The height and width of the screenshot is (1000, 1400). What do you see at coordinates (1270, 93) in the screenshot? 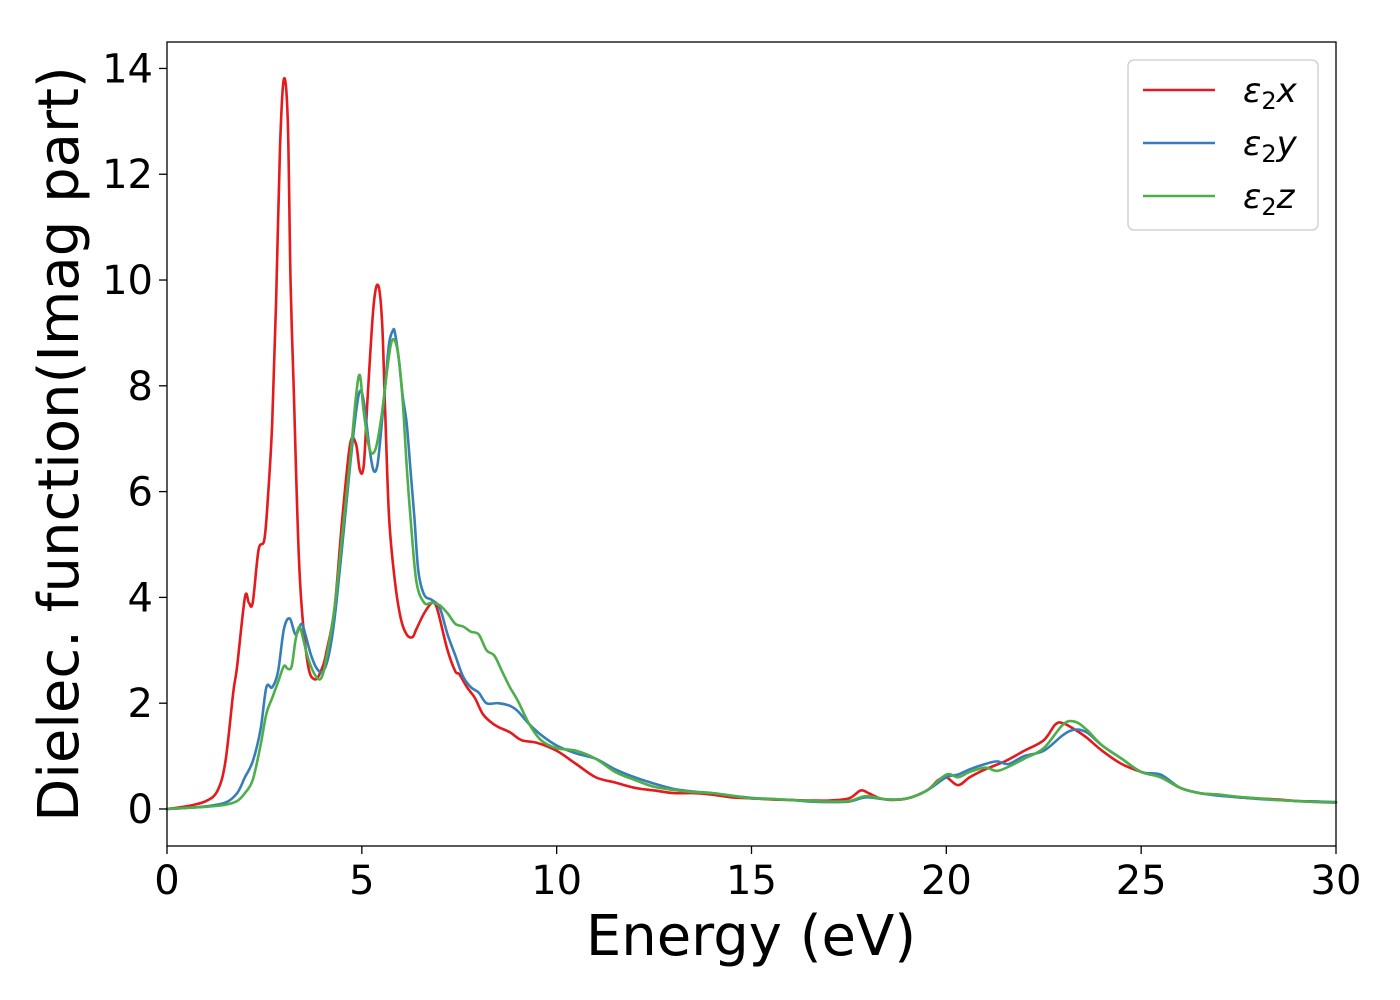
I see `legend-label-x: ε2x` at bounding box center [1270, 93].